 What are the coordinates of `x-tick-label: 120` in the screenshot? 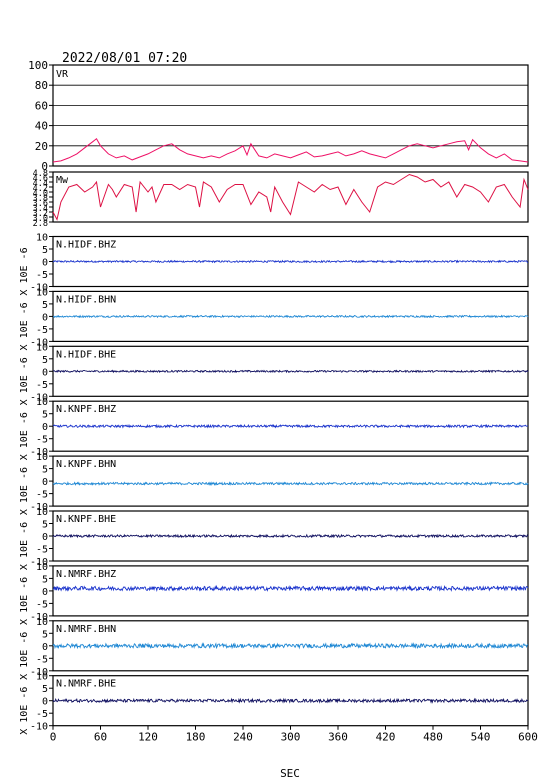 It's located at (148, 737).